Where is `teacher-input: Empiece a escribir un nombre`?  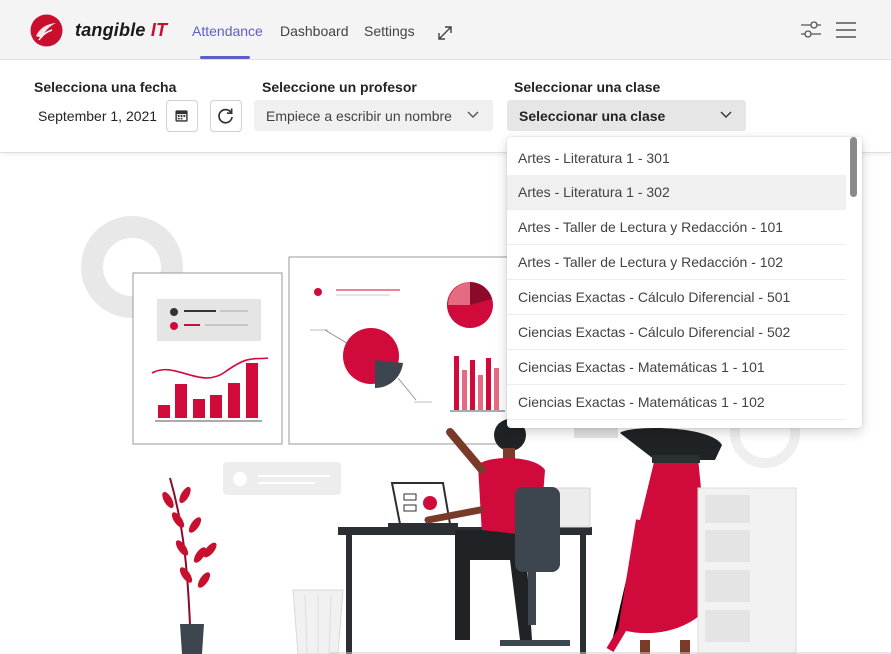 teacher-input: Empiece a escribir un nombre is located at coordinates (373, 115).